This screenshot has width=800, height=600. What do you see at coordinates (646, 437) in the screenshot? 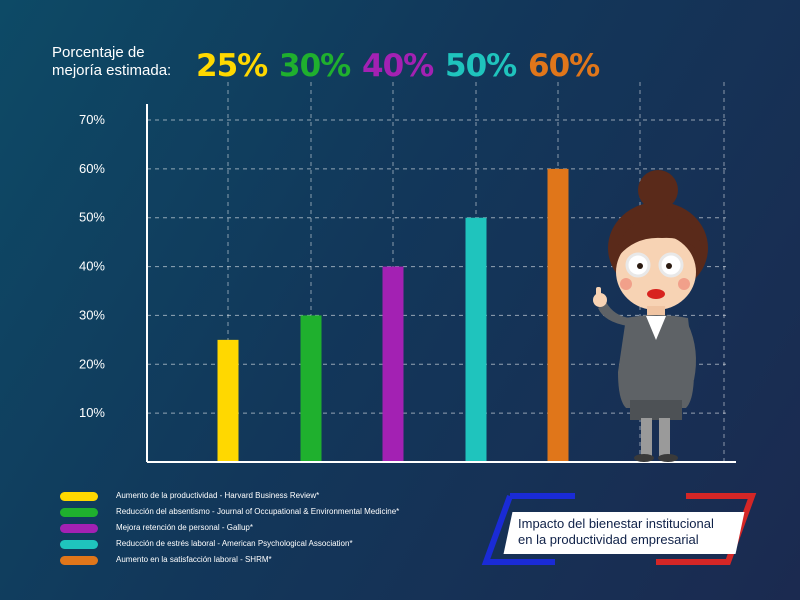
I see `leg-left` at bounding box center [646, 437].